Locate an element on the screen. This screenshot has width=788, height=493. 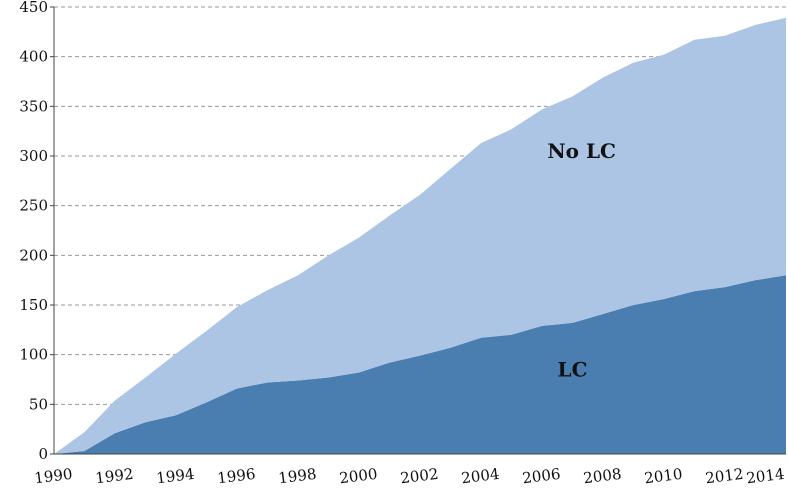
y-tick-label: 100 is located at coordinates (33, 355).